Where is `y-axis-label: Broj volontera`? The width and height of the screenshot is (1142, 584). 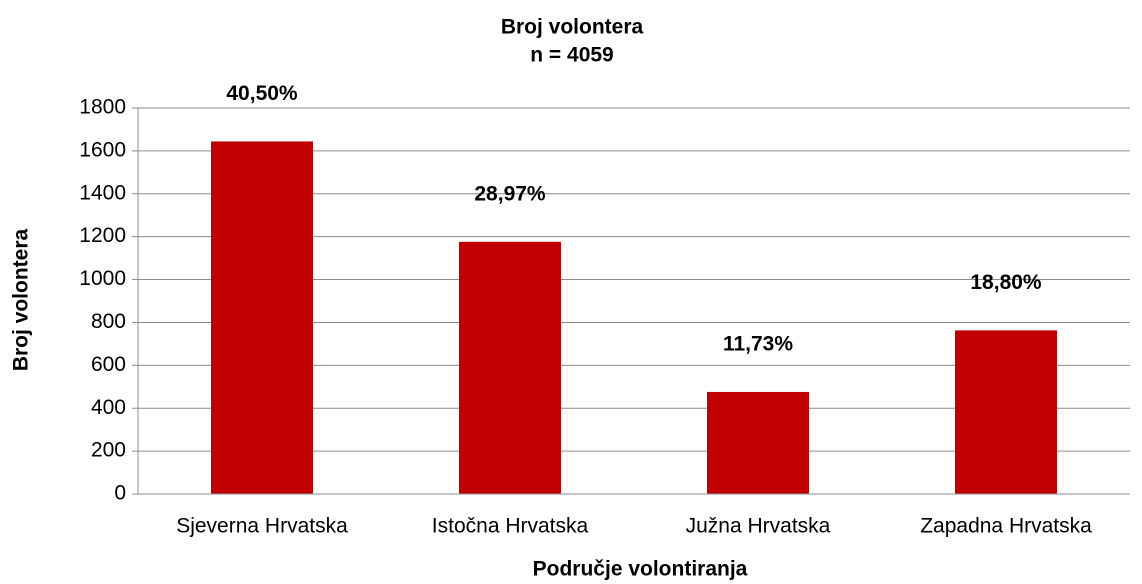
y-axis-label: Broj volontera is located at coordinates (21, 300).